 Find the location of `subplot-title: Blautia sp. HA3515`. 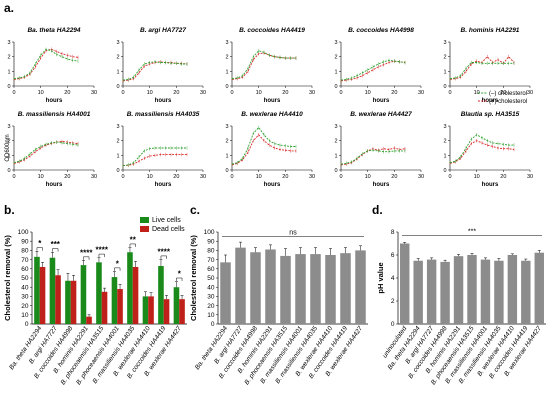

subplot-title: Blautia sp. HA3515 is located at coordinates (490, 114).